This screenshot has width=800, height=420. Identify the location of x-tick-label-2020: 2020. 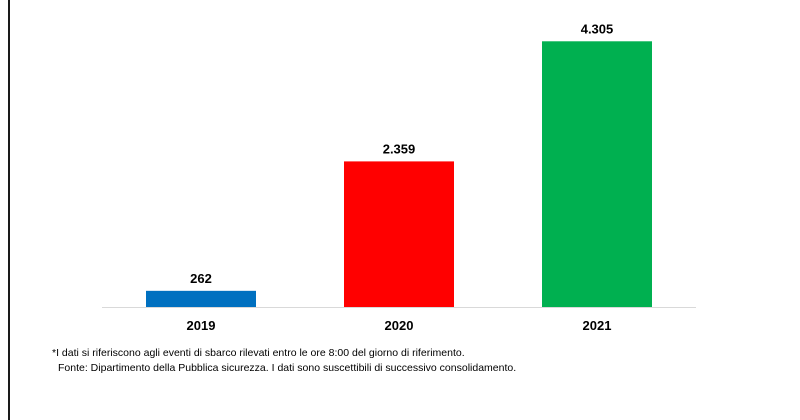
(399, 325).